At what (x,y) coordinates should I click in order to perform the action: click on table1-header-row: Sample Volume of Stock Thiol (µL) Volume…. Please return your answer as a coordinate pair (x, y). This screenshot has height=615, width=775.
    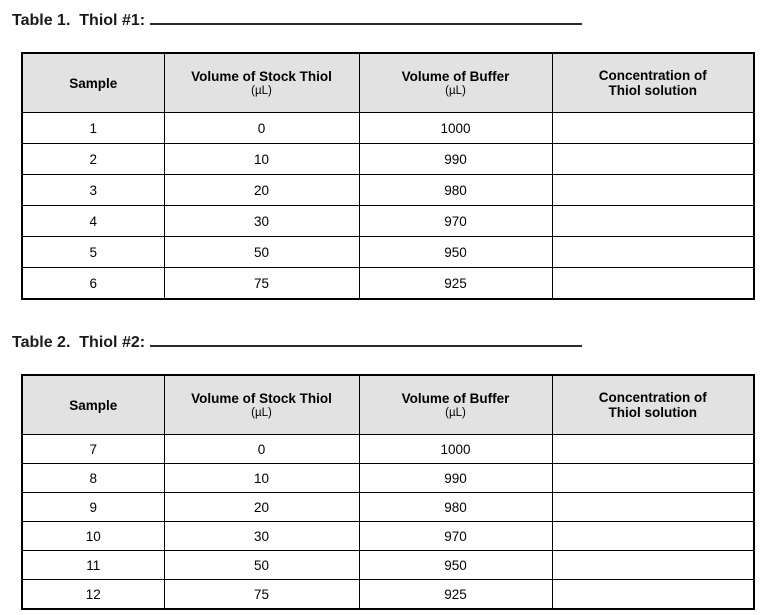
    Looking at the image, I should click on (388, 82).